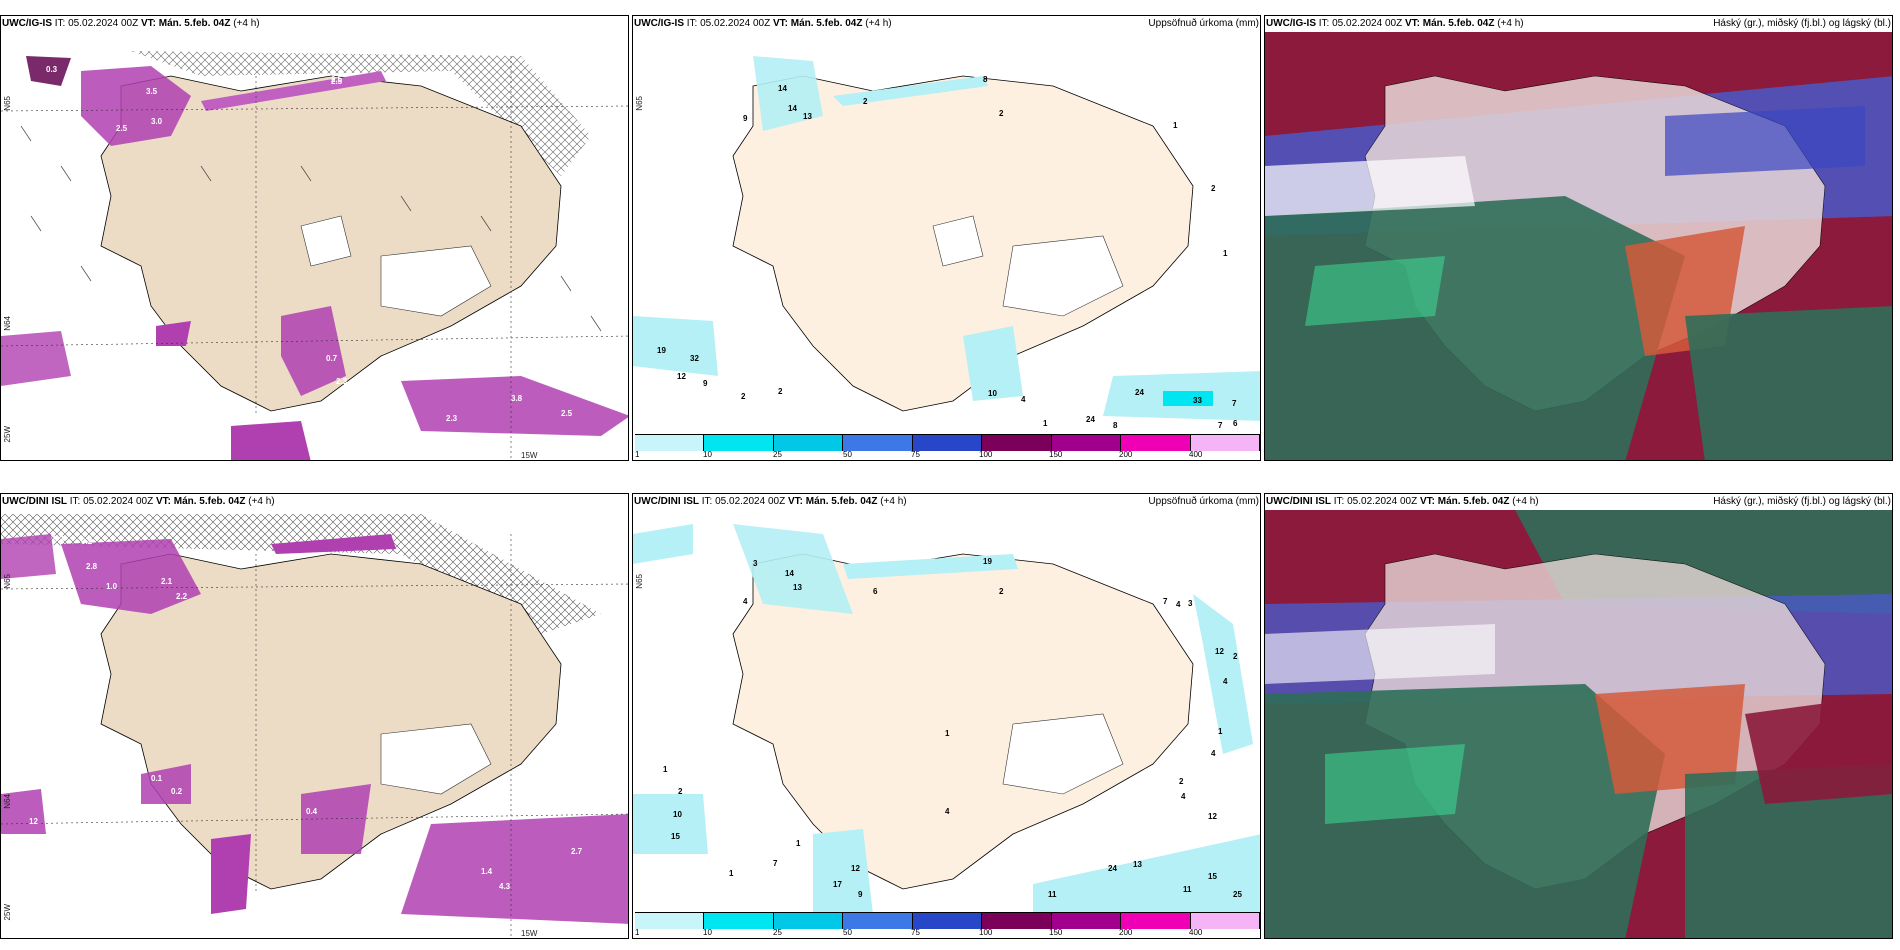 Image resolution: width=1900 pixels, height=950 pixels. What do you see at coordinates (1197, 400) in the screenshot?
I see `precip-label: 33` at bounding box center [1197, 400].